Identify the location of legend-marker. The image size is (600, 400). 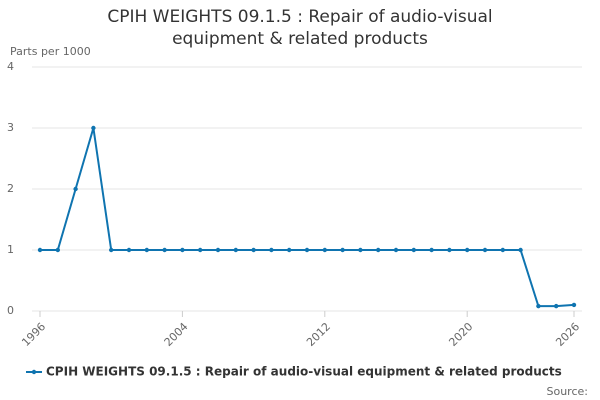
(34, 372).